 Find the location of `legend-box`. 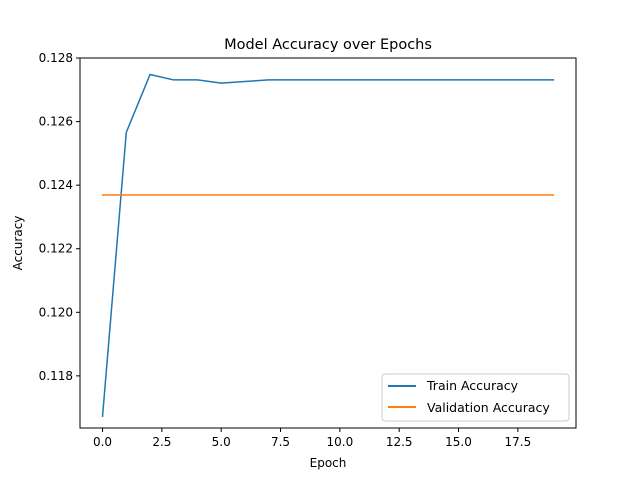

legend-box is located at coordinates (475, 397).